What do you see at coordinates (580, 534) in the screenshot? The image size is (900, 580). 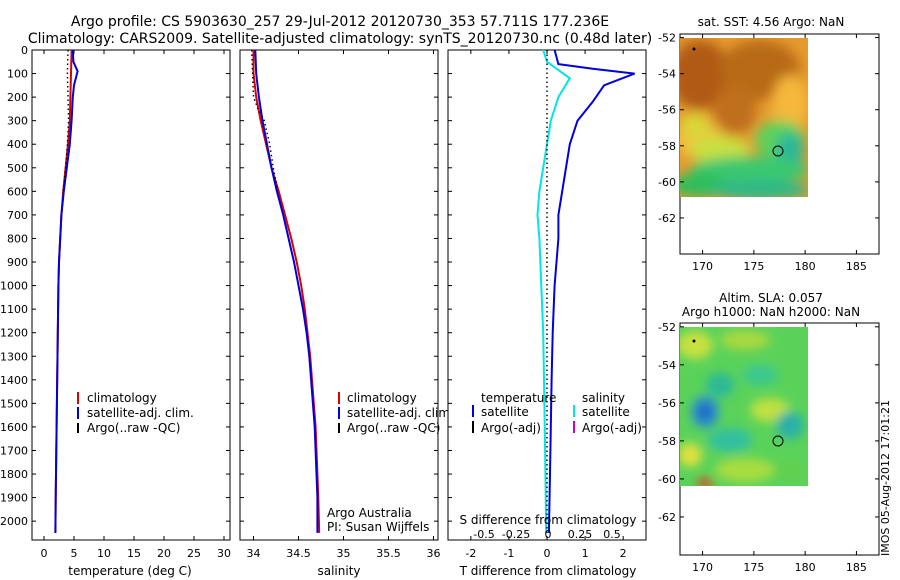 I see `s-difference-tick-label: 0.25` at bounding box center [580, 534].